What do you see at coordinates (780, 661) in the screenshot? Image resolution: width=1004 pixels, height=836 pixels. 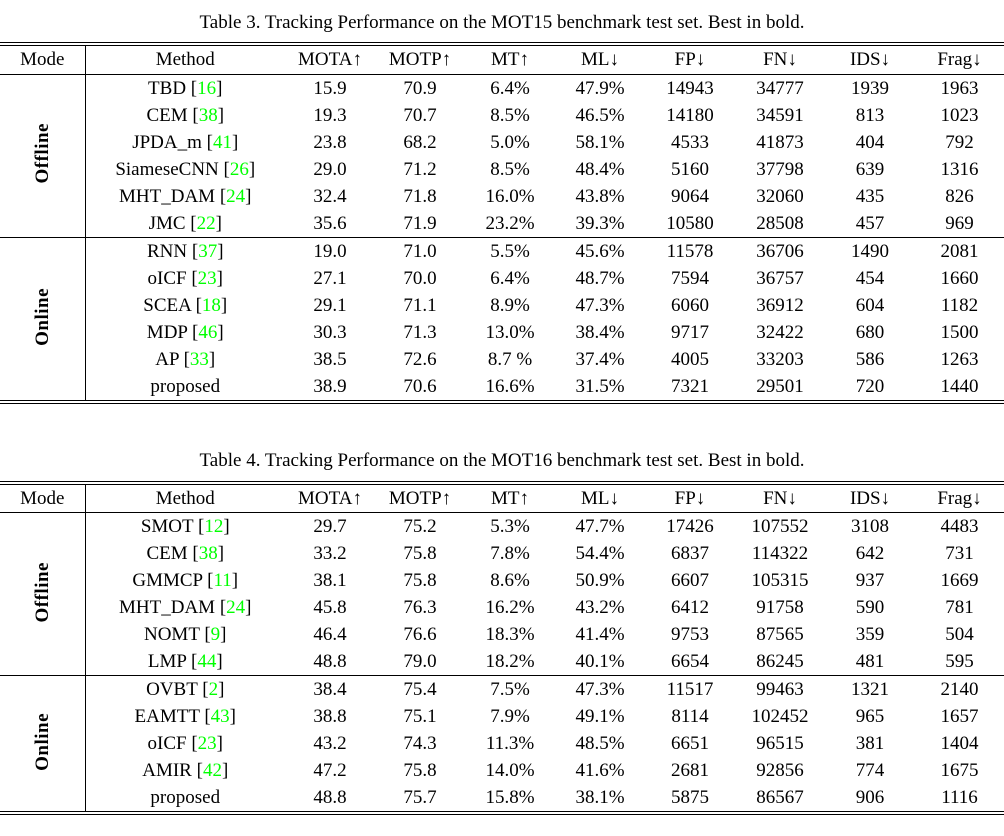 I see `metric-value: 86245` at bounding box center [780, 661].